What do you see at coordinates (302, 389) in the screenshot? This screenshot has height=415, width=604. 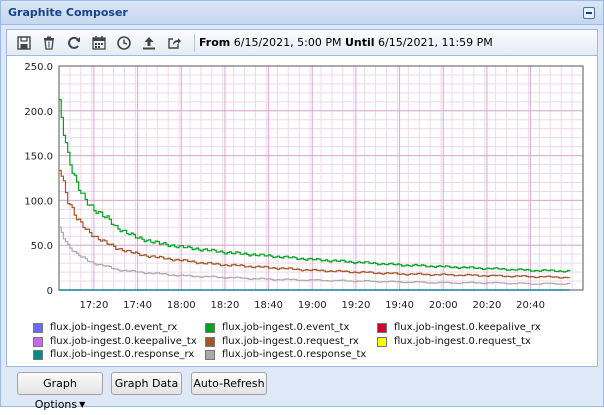 I see `bottom-toolbar: Graph Options ▼ Graph Data Auto-Refresh` at bounding box center [302, 389].